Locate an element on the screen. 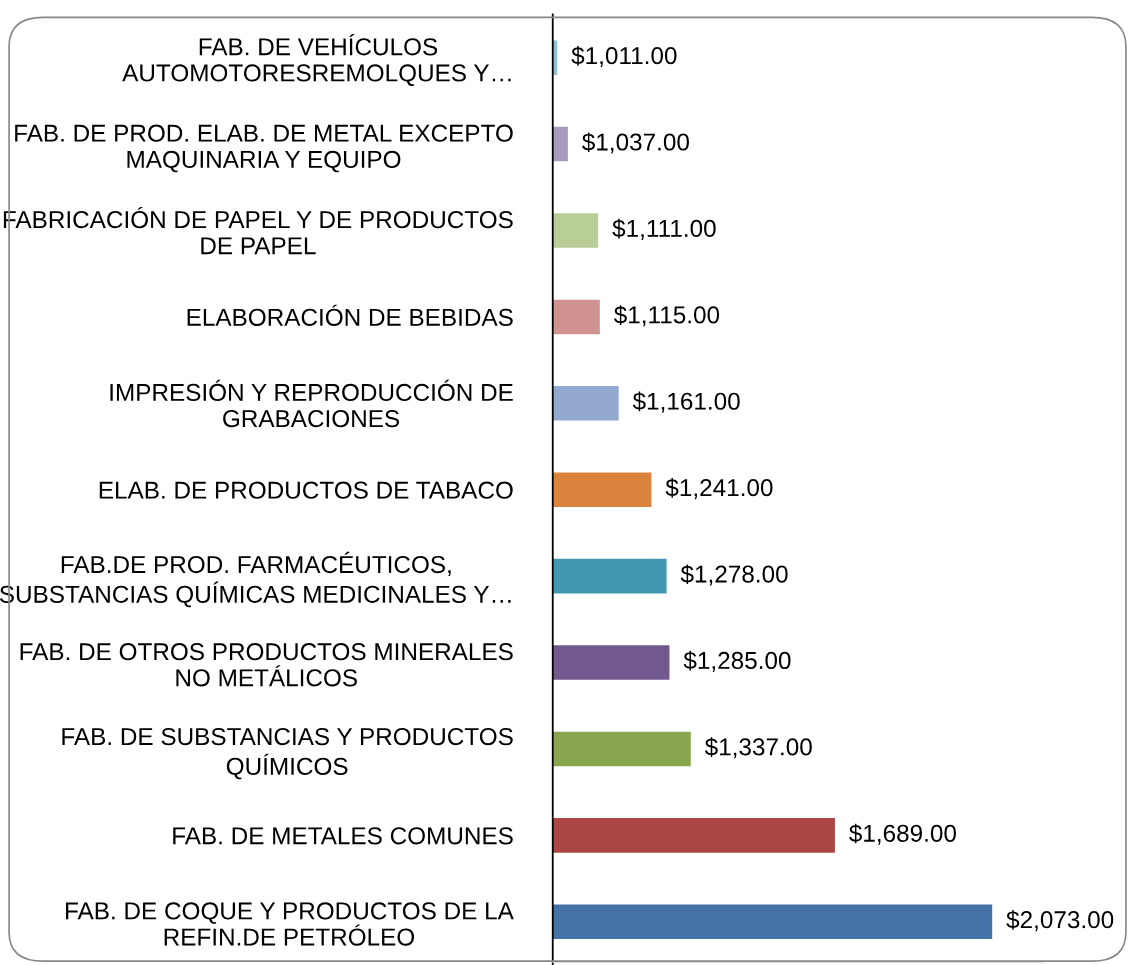  data-label: $1,689.00 is located at coordinates (902, 834).